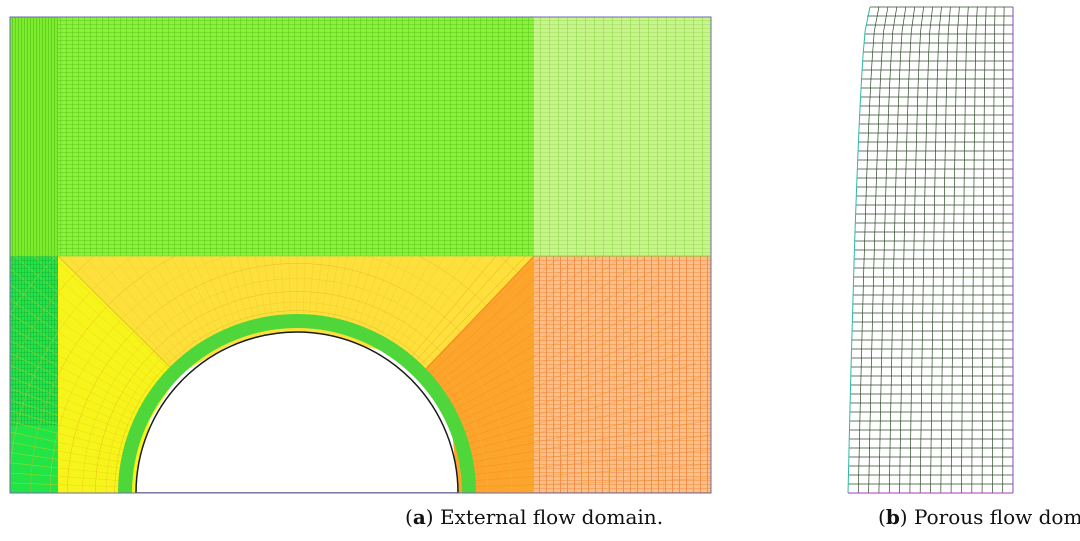 This screenshot has width=1080, height=541. I want to click on cylinder-boundary-layer, so click(297, 403).